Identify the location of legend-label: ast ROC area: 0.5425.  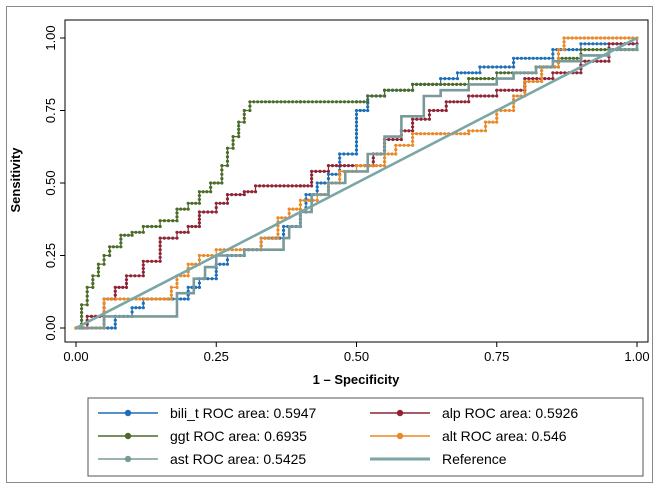
(238, 459).